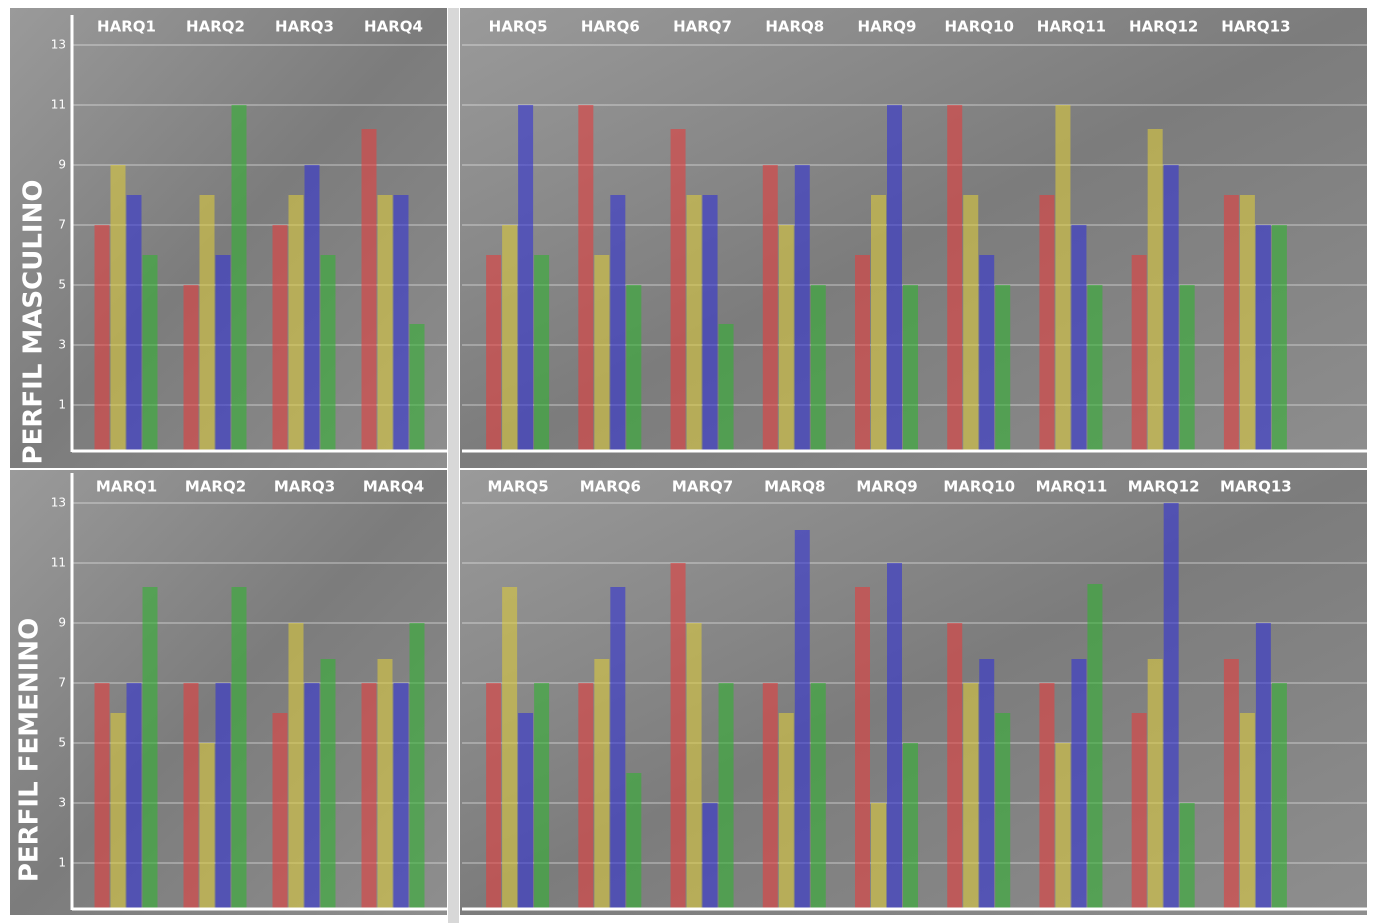  I want to click on category-label: MARQ2, so click(215, 487).